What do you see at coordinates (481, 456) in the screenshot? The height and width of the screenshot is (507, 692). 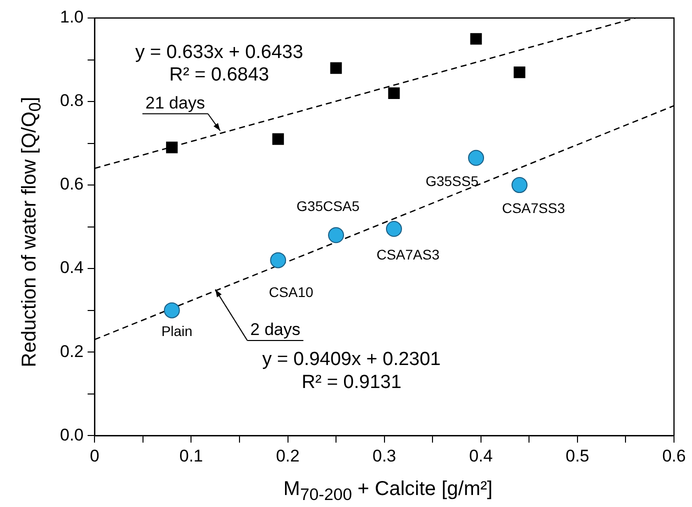 I see `x-tick-label: 0.4` at bounding box center [481, 456].